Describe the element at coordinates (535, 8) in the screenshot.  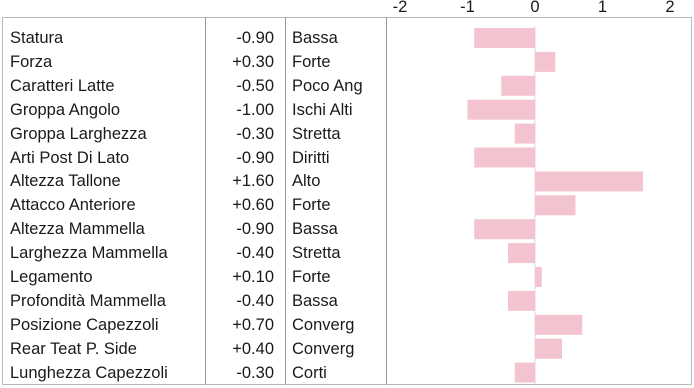
I see `x-tick-label: 0` at that location.